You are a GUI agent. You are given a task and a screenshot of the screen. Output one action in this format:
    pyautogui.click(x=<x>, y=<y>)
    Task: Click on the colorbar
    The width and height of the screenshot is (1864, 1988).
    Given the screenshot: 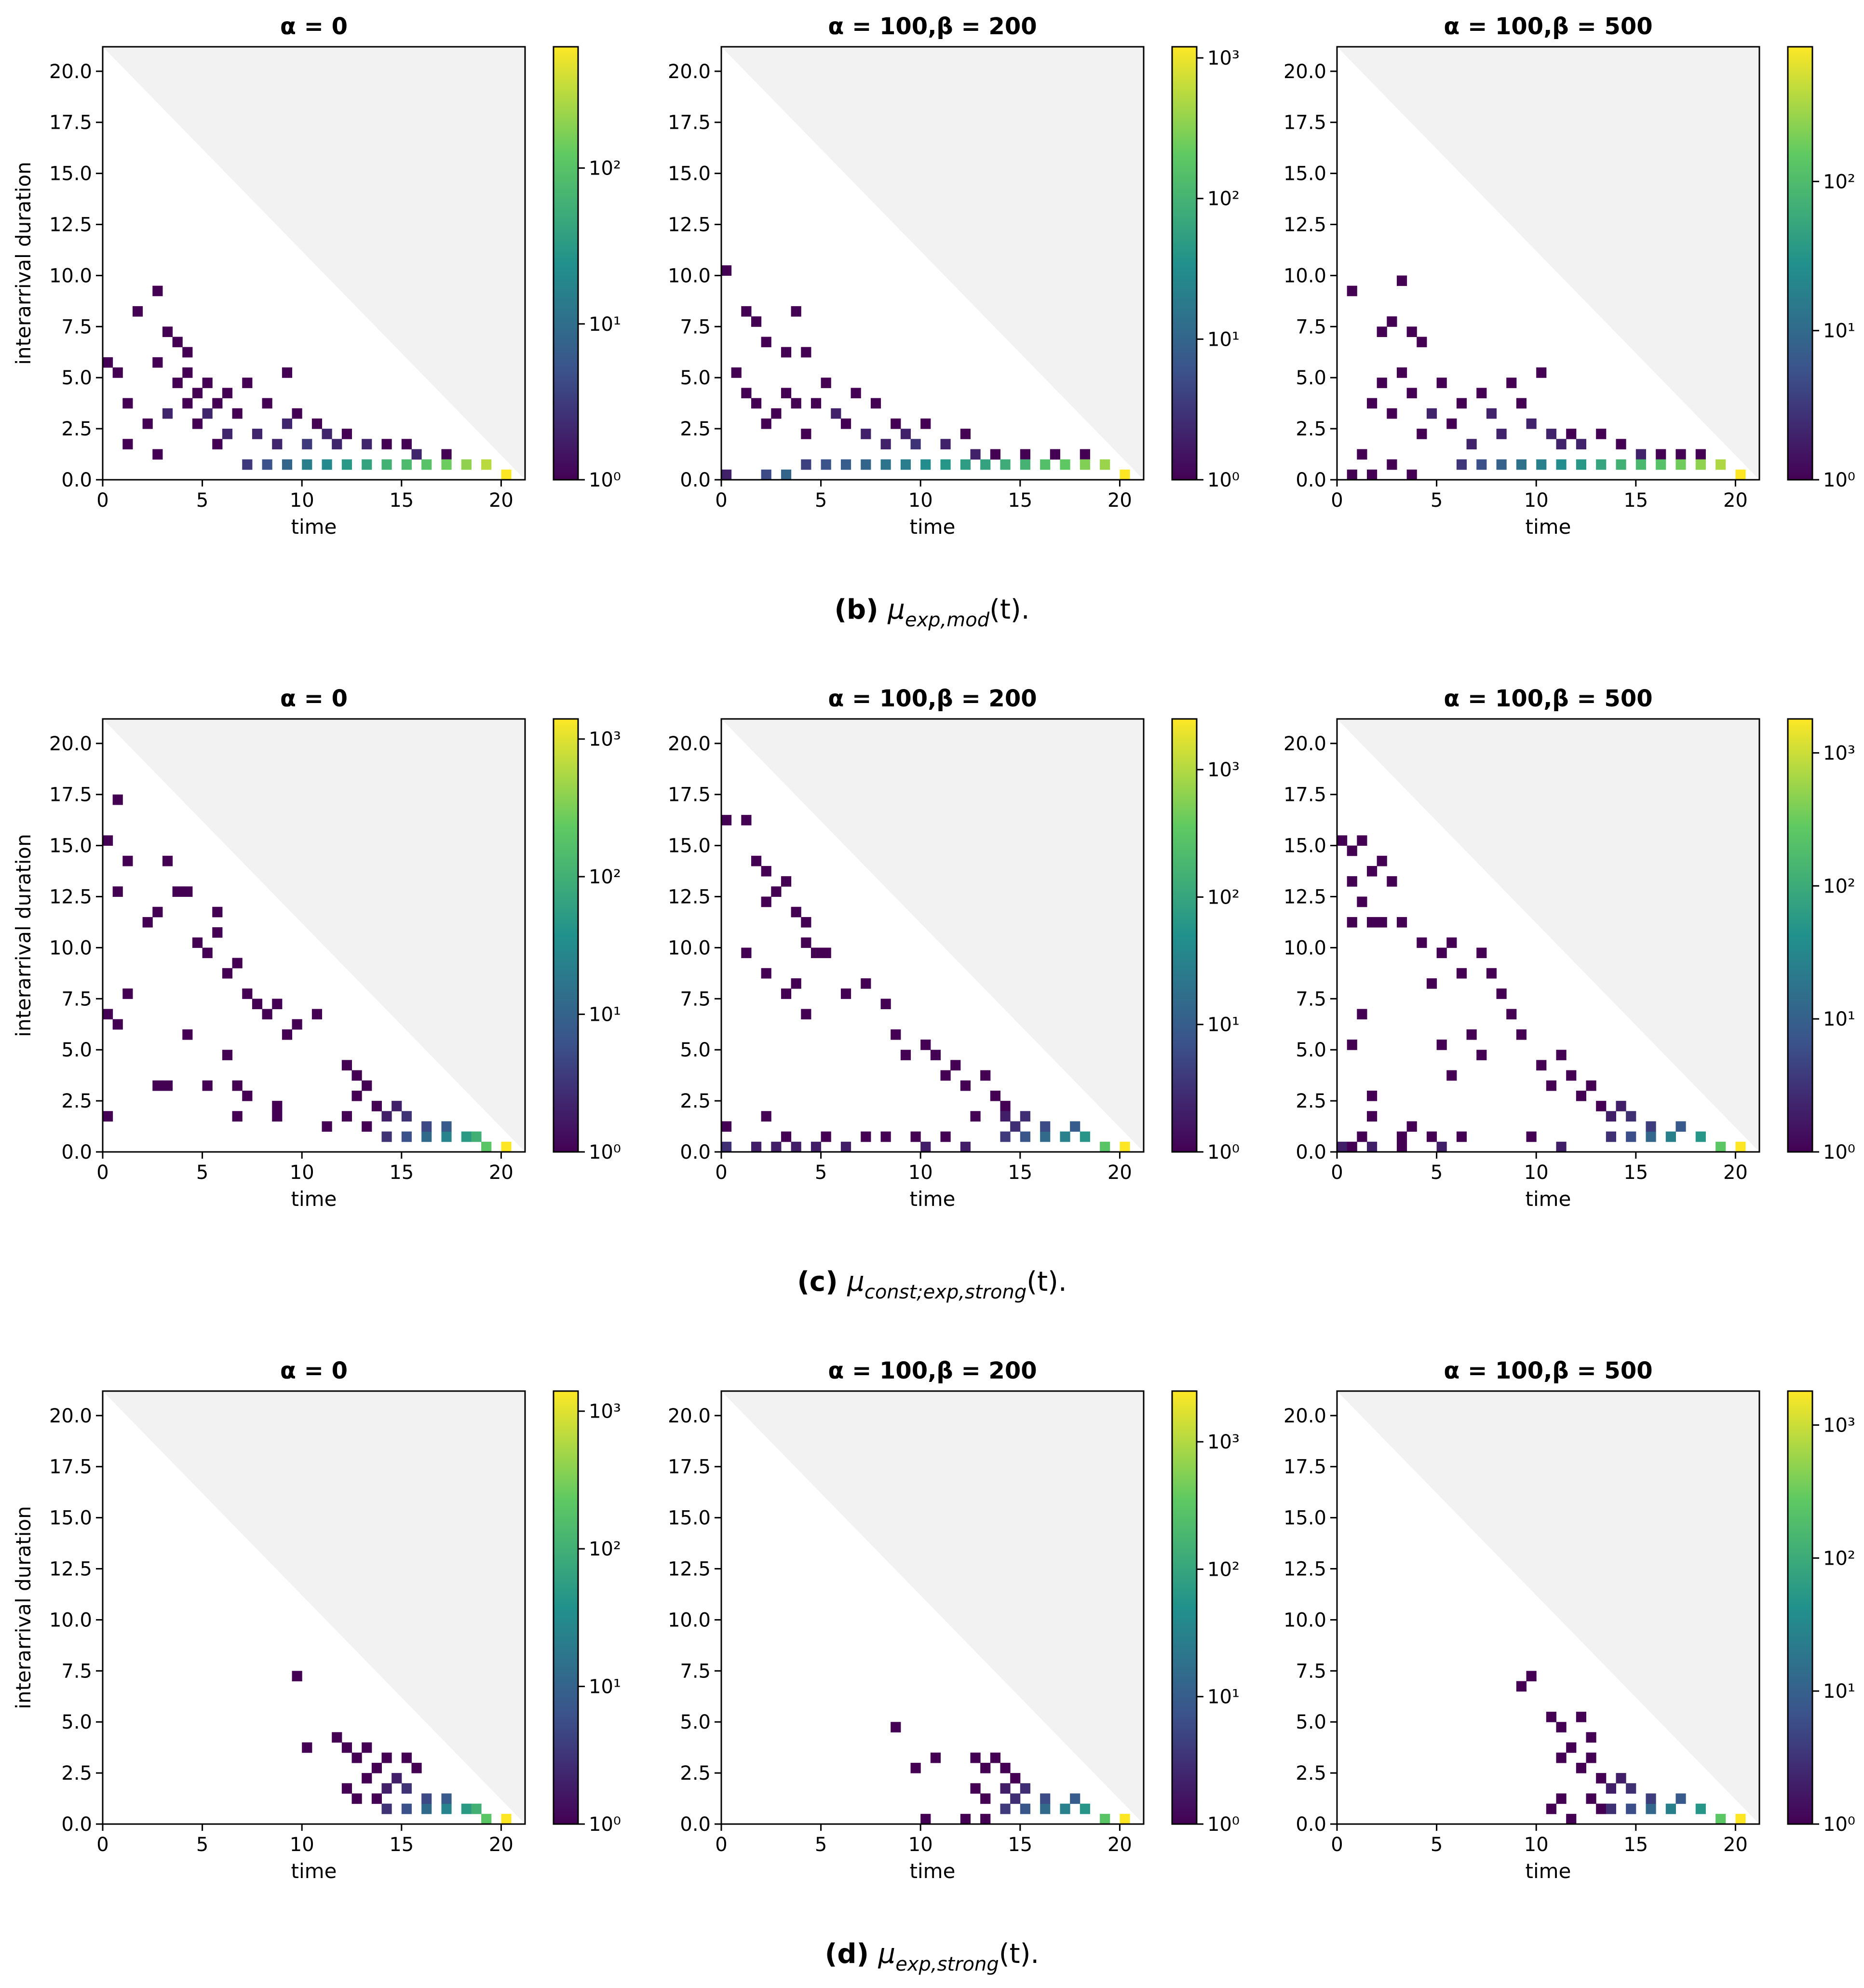 What is the action you would take?
    pyautogui.click(x=1185, y=263)
    